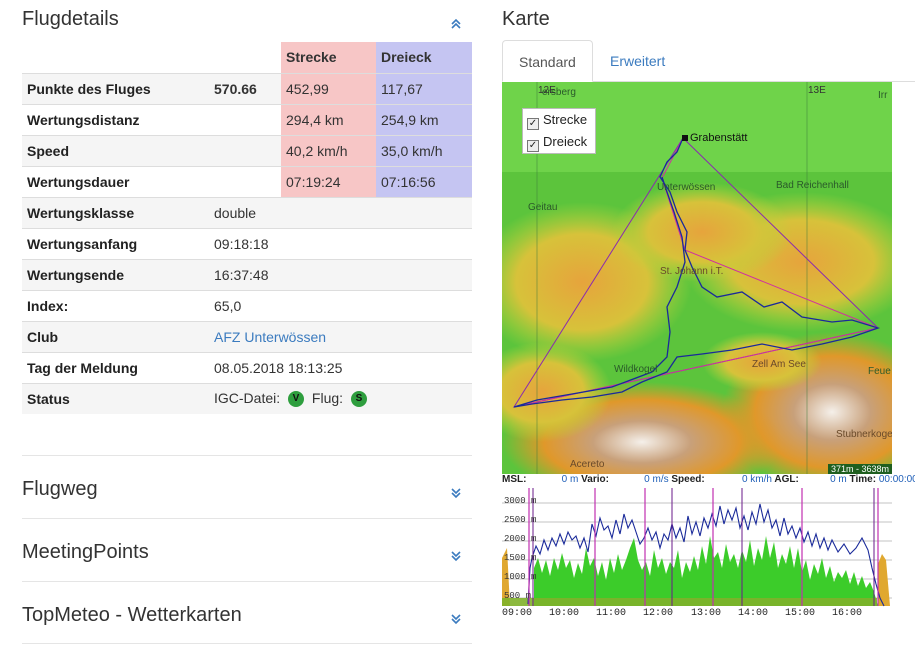 The width and height of the screenshot is (915, 651). I want to click on x-tick: 15:00, so click(800, 613).